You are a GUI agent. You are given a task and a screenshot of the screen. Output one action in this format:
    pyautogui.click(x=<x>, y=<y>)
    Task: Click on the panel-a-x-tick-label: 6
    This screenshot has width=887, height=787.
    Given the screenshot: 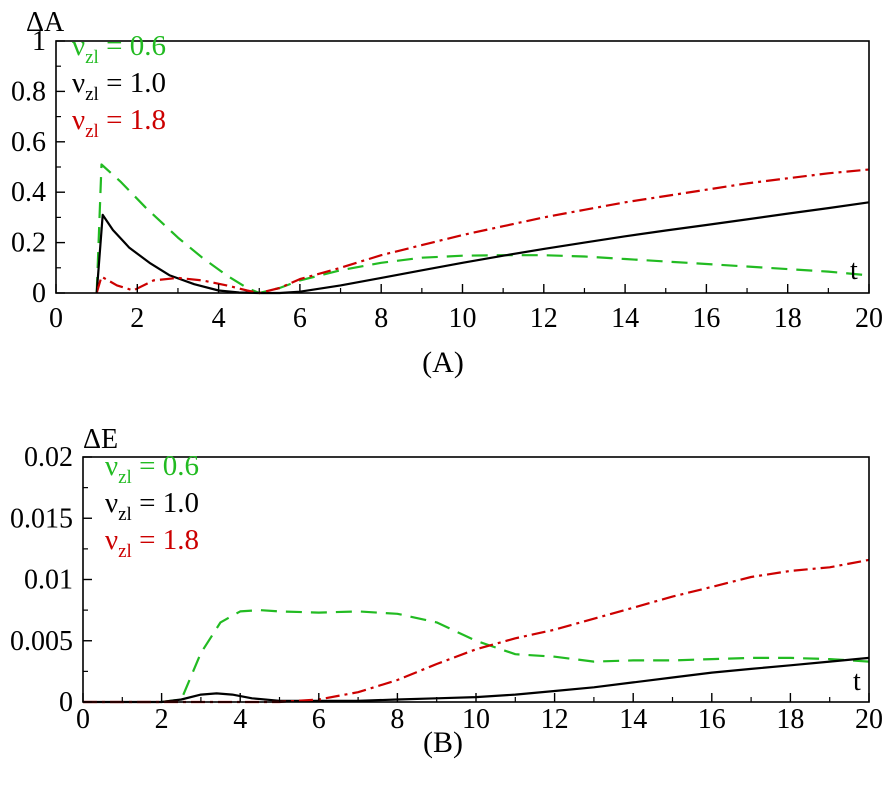 What is the action you would take?
    pyautogui.click(x=300, y=318)
    